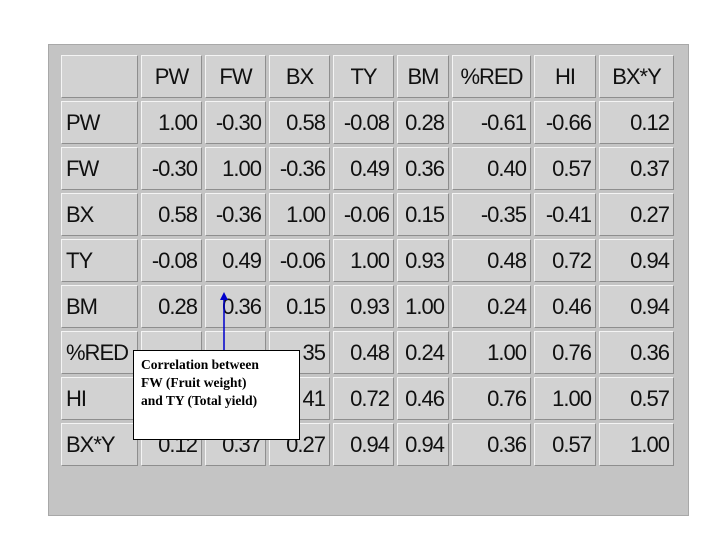 The width and height of the screenshot is (720, 540). Describe the element at coordinates (636, 122) in the screenshot. I see `table-cell: 0.12` at that location.